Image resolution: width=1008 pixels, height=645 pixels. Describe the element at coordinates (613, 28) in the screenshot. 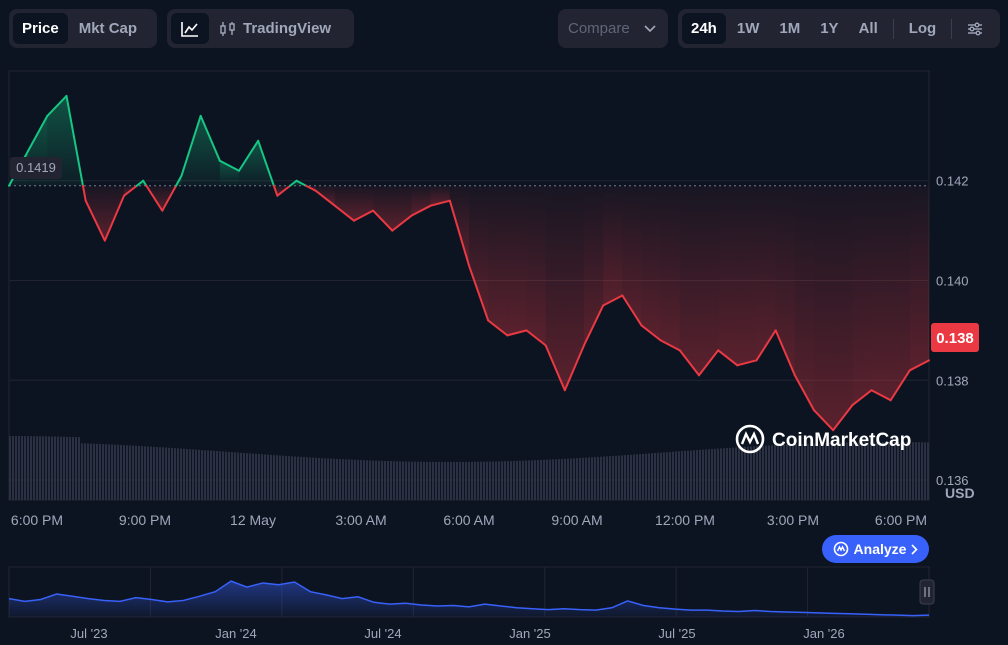

I see `compare-dropdown: Compare` at that location.